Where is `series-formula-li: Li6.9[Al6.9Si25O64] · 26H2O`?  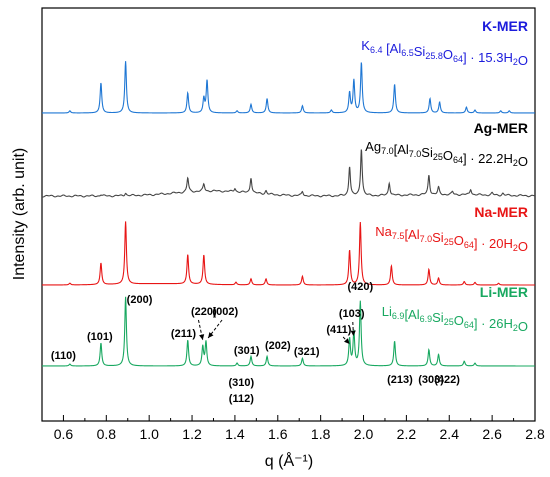 series-formula-li: Li6.9[Al6.9Si25O64] · 26H2O is located at coordinates (455, 319).